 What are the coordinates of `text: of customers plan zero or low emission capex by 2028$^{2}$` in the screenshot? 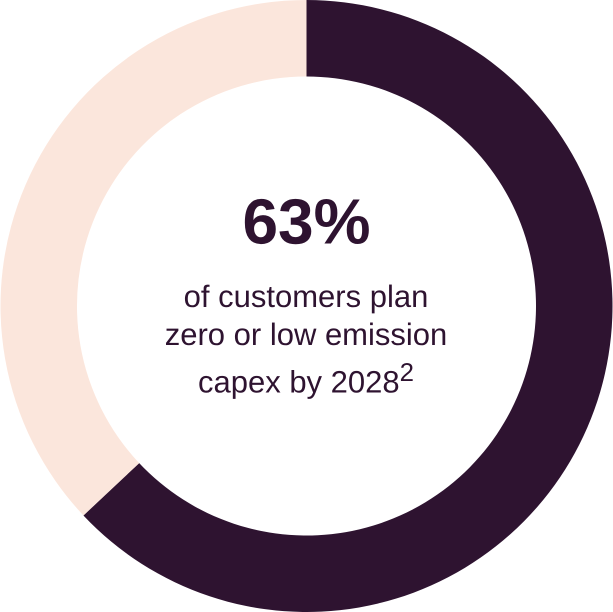 It's located at (306, 340).